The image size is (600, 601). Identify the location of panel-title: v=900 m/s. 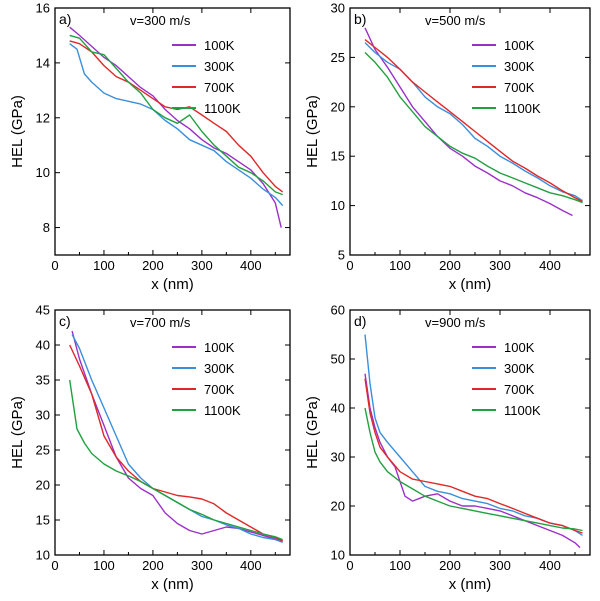
(455, 322).